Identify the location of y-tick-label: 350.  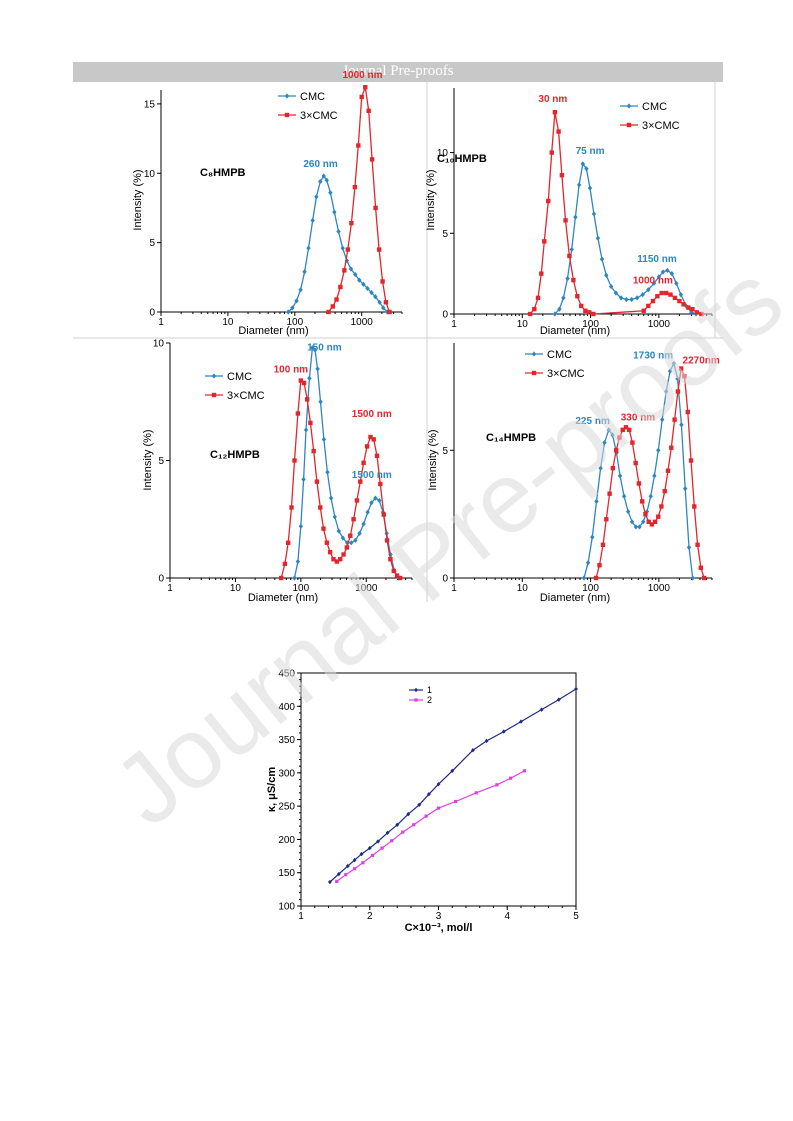
(286, 740).